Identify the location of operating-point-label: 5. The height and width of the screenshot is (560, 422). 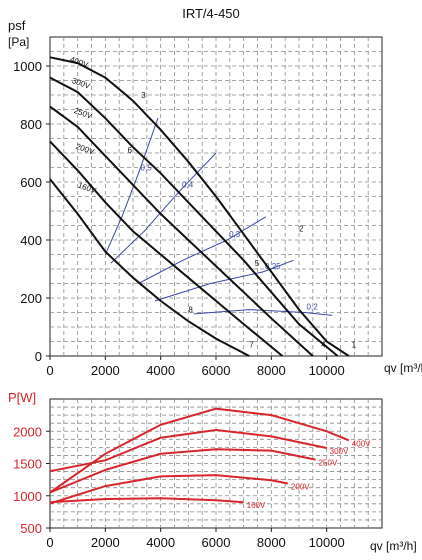
(257, 263).